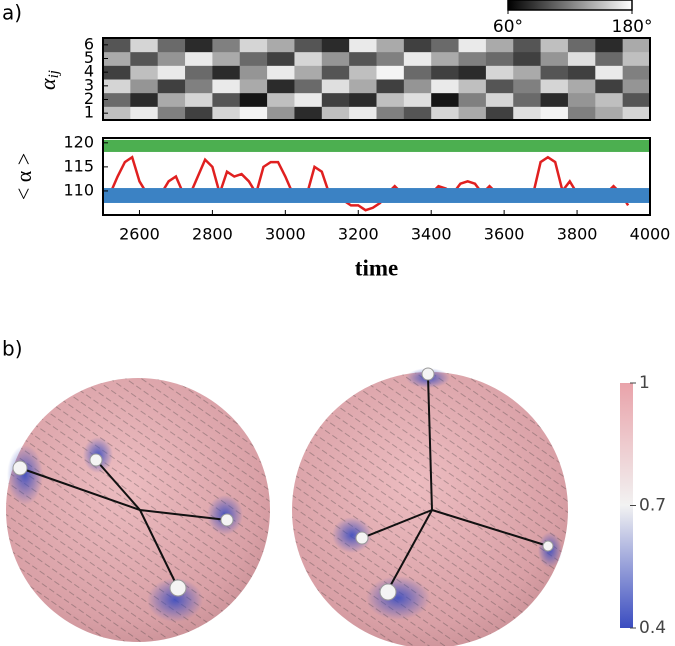  Describe the element at coordinates (652, 628) in the screenshot. I see `colorbar-tick-label: 0.4` at that location.